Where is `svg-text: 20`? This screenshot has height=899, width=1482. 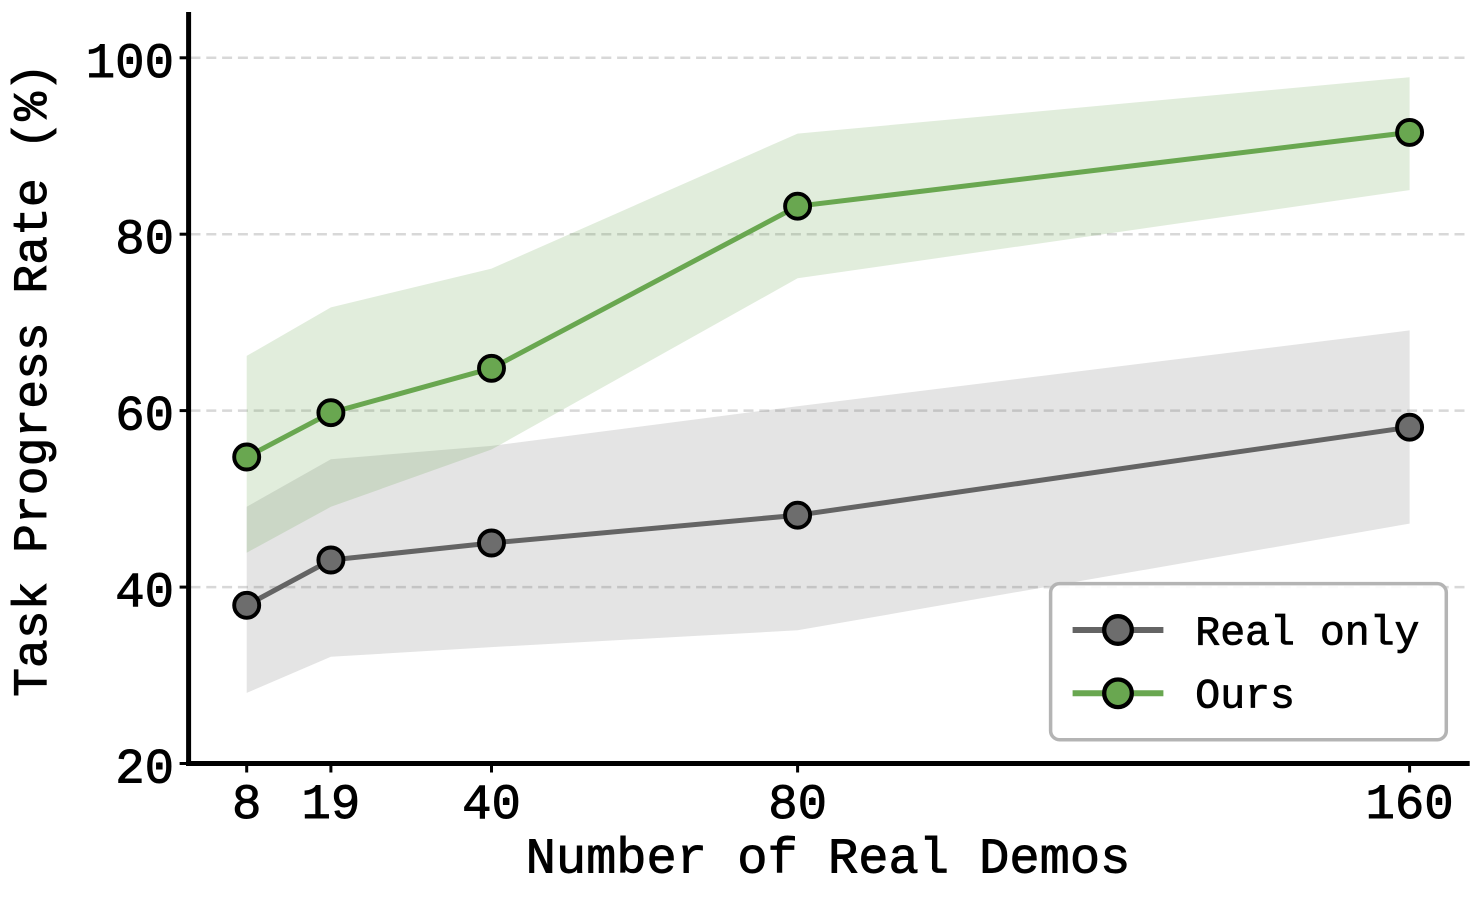 svg-text: 20 is located at coordinates (144, 770).